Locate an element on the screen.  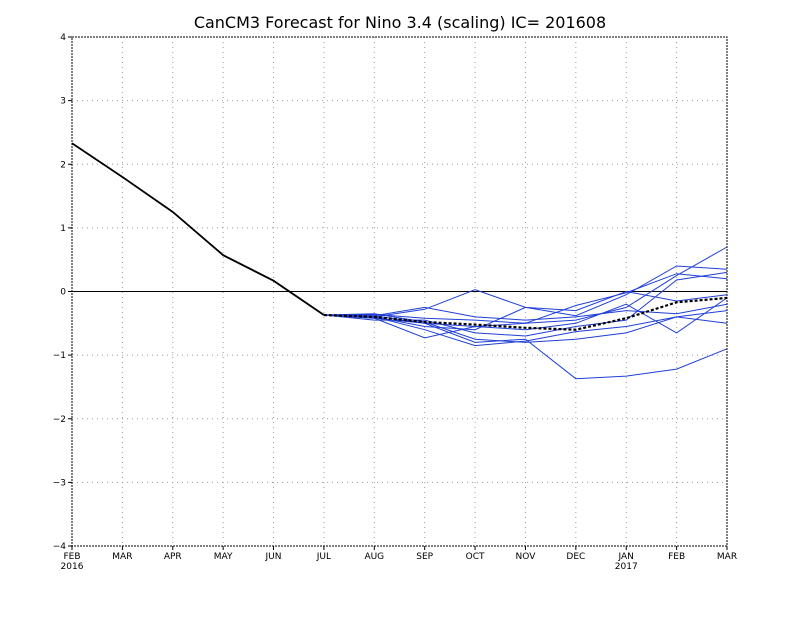
ensemble-mean-line is located at coordinates (525, 313).